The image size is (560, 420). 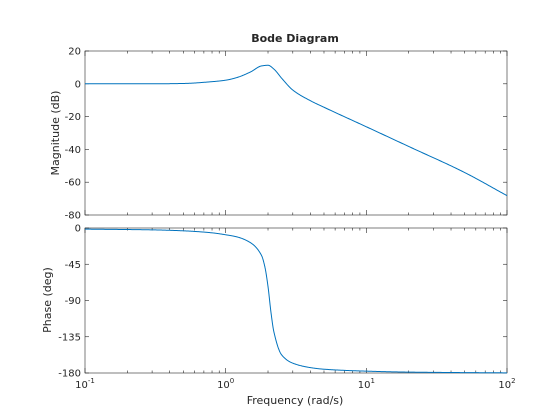 What do you see at coordinates (78, 84) in the screenshot?
I see `magnitude-y-tick-label: 0` at bounding box center [78, 84].